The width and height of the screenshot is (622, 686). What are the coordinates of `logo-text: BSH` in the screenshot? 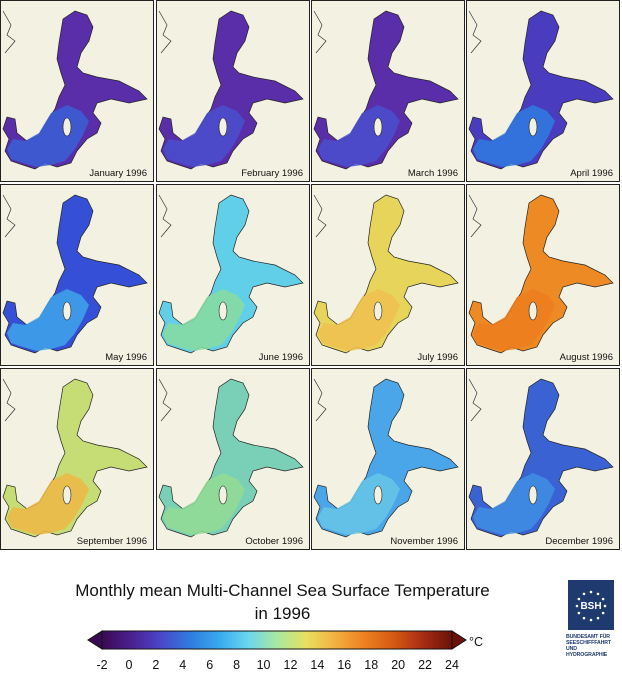 It's located at (590, 606).